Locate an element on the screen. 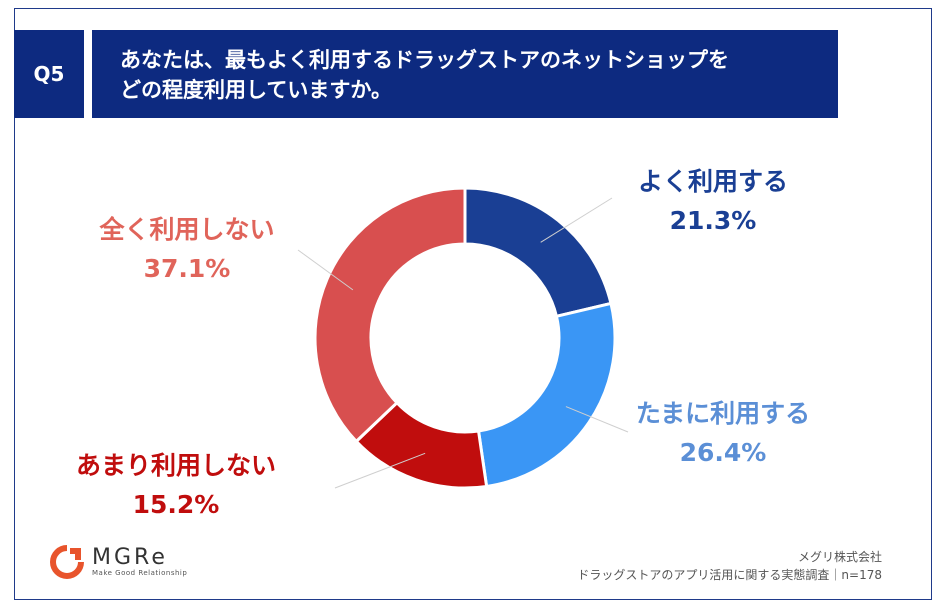 The height and width of the screenshot is (610, 948). mgre-logo: MGRe Make Good Relationship is located at coordinates (118, 562).